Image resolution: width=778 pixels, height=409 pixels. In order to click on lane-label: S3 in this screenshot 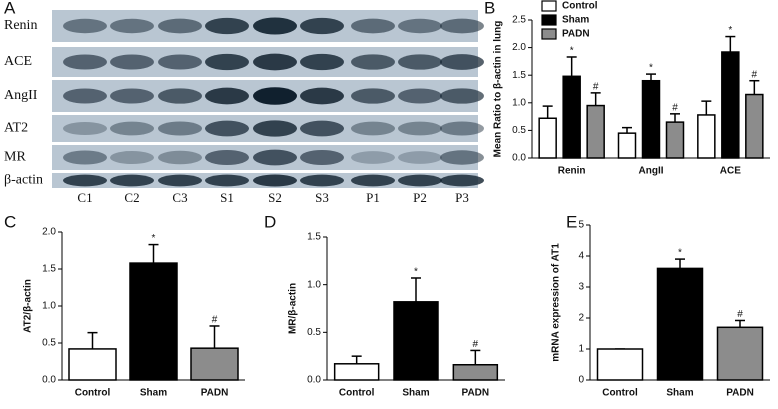, I will do `click(322, 197)`.